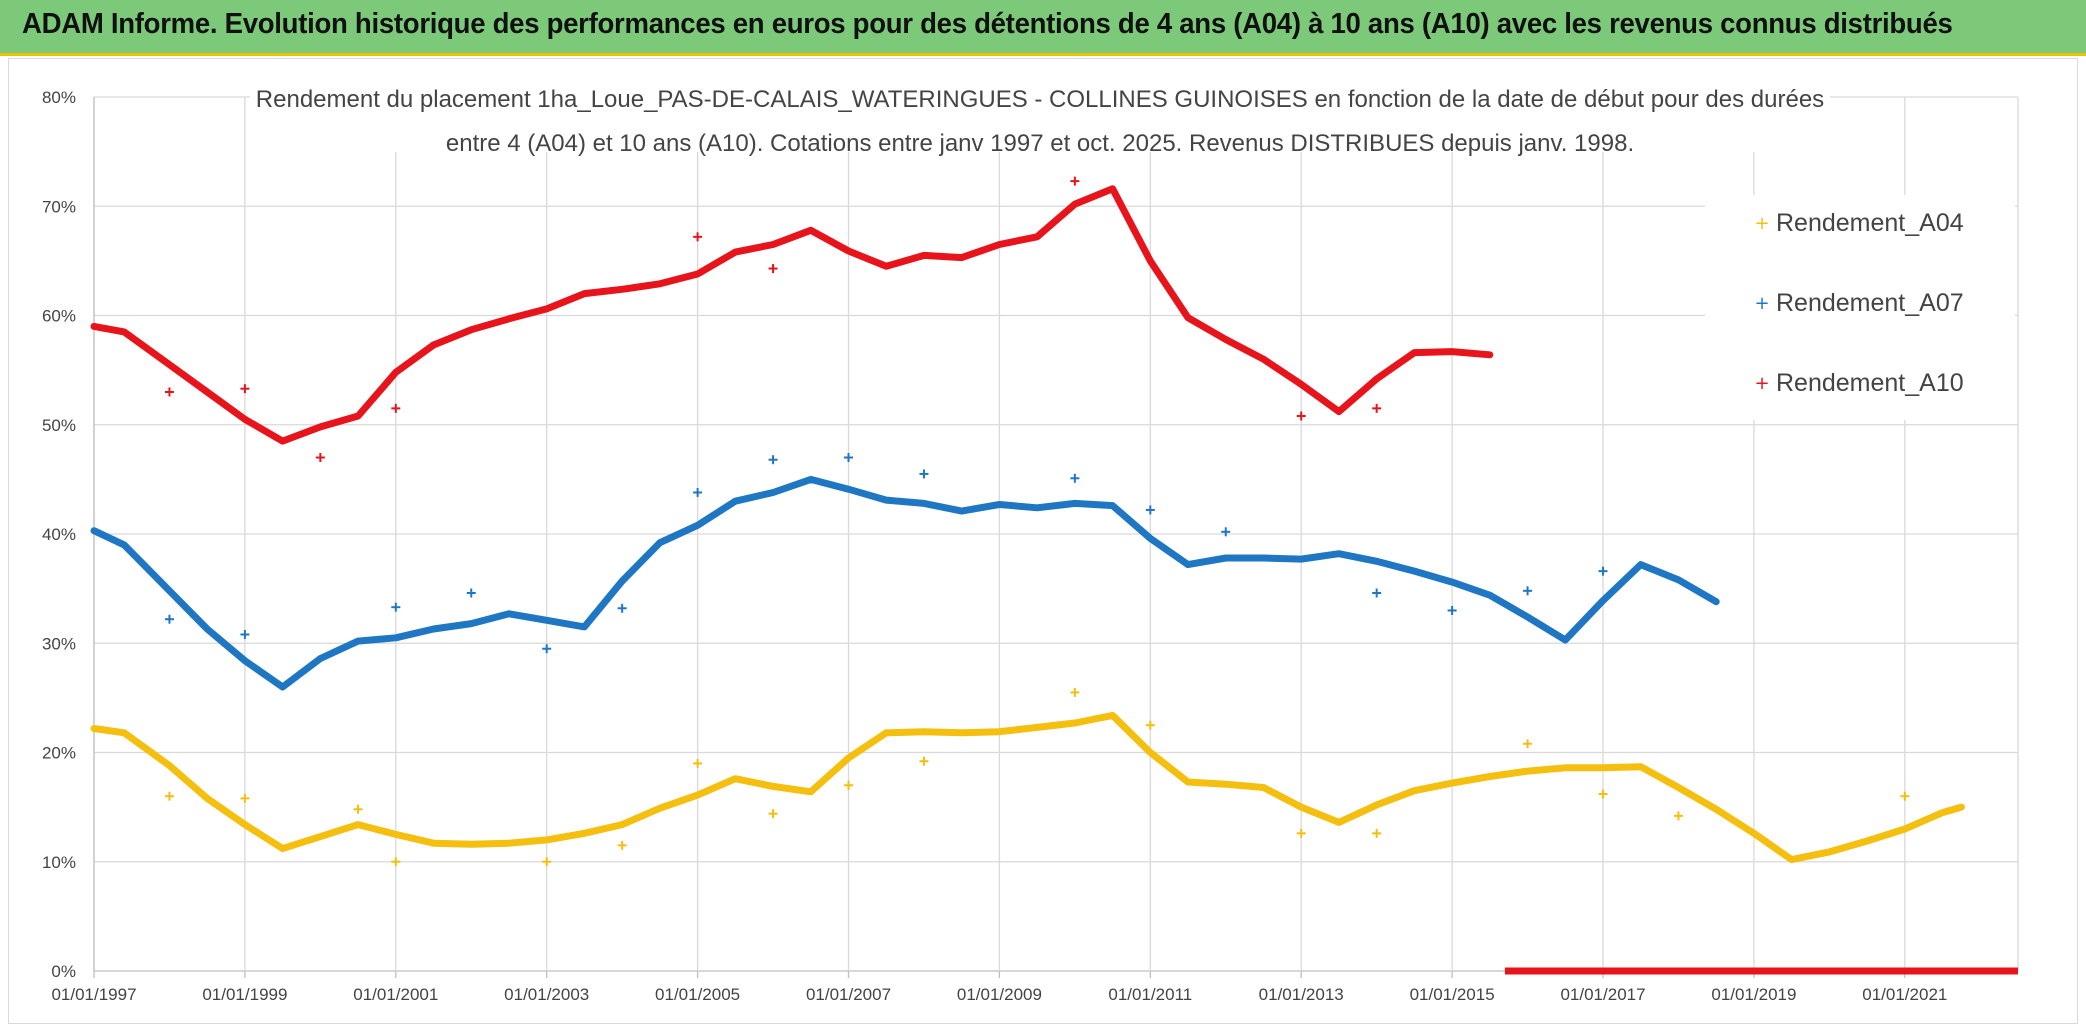  Describe the element at coordinates (59, 862) in the screenshot. I see `y-tick-label: 10%` at that location.